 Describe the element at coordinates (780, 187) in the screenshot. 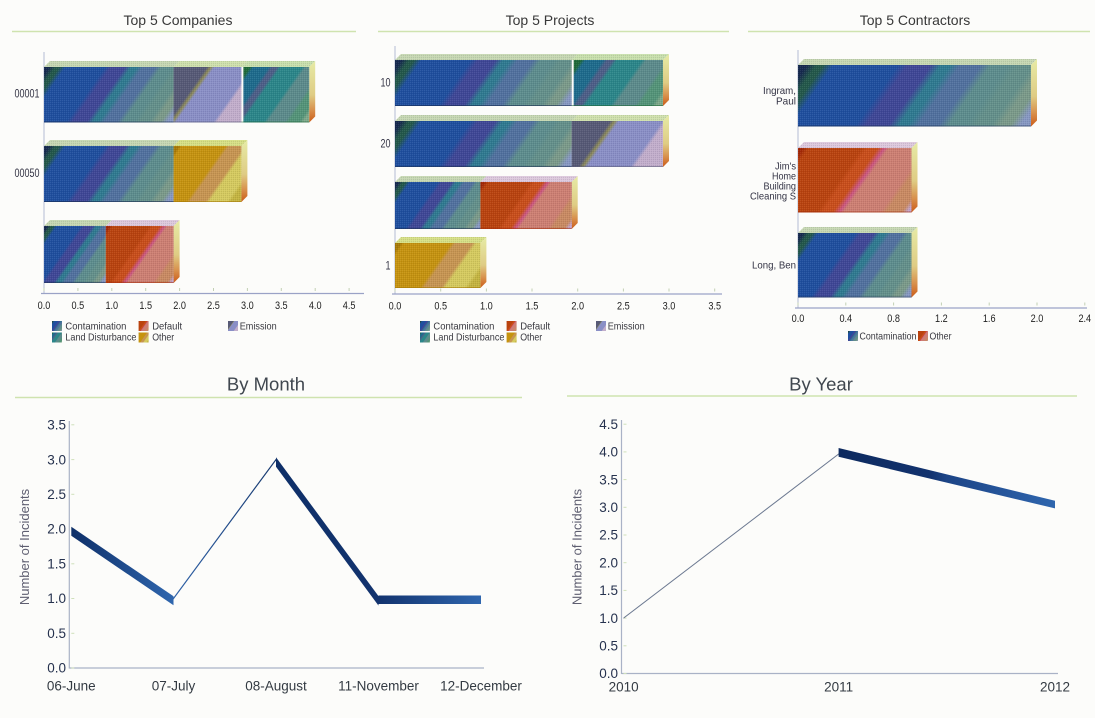

I see `svg-text: Building` at that location.